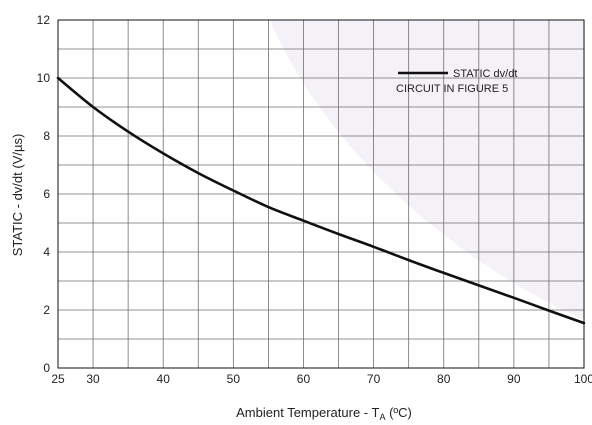 The height and width of the screenshot is (425, 592). What do you see at coordinates (93, 379) in the screenshot?
I see `x-tick-label: 30` at bounding box center [93, 379].